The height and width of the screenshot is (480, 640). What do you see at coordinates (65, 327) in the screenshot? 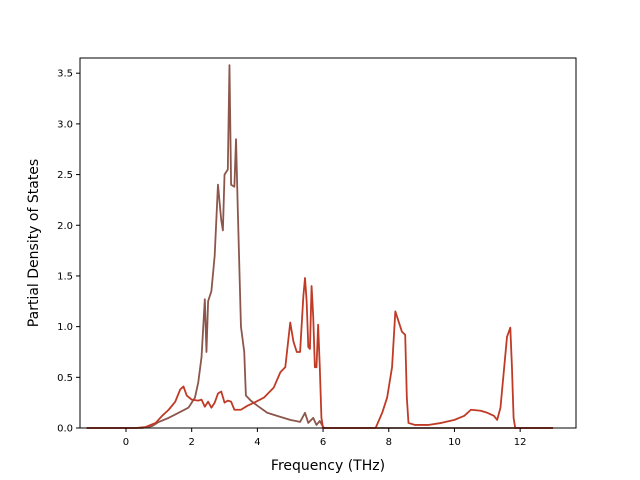
I see `y-tick-label: 1.0` at bounding box center [65, 327].